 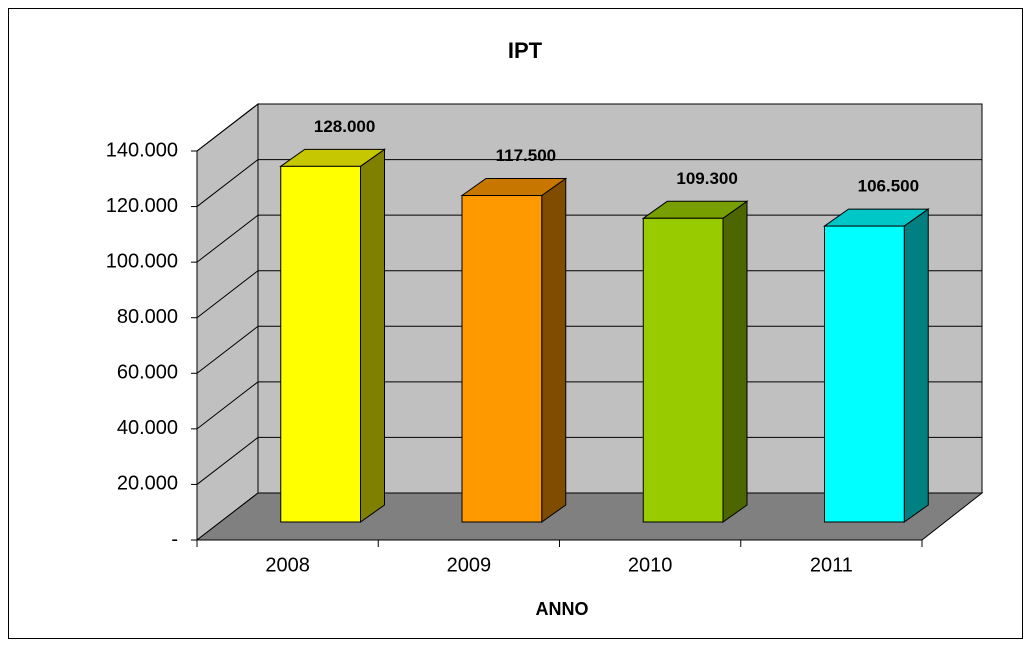 What do you see at coordinates (469, 565) in the screenshot?
I see `x-tick-label: 2009` at bounding box center [469, 565].